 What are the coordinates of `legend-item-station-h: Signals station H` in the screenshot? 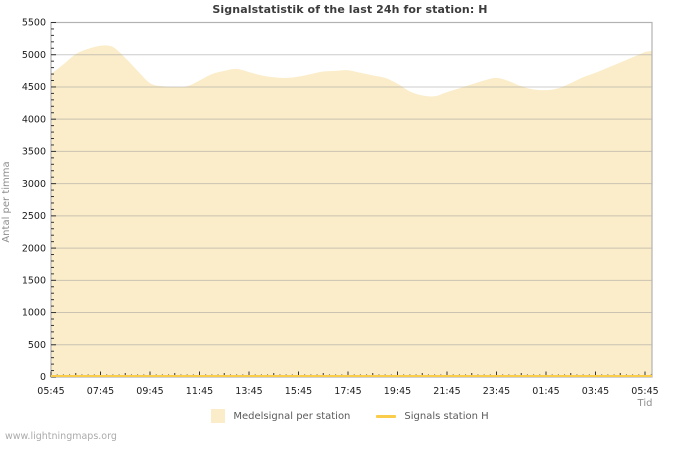 It's located at (432, 416).